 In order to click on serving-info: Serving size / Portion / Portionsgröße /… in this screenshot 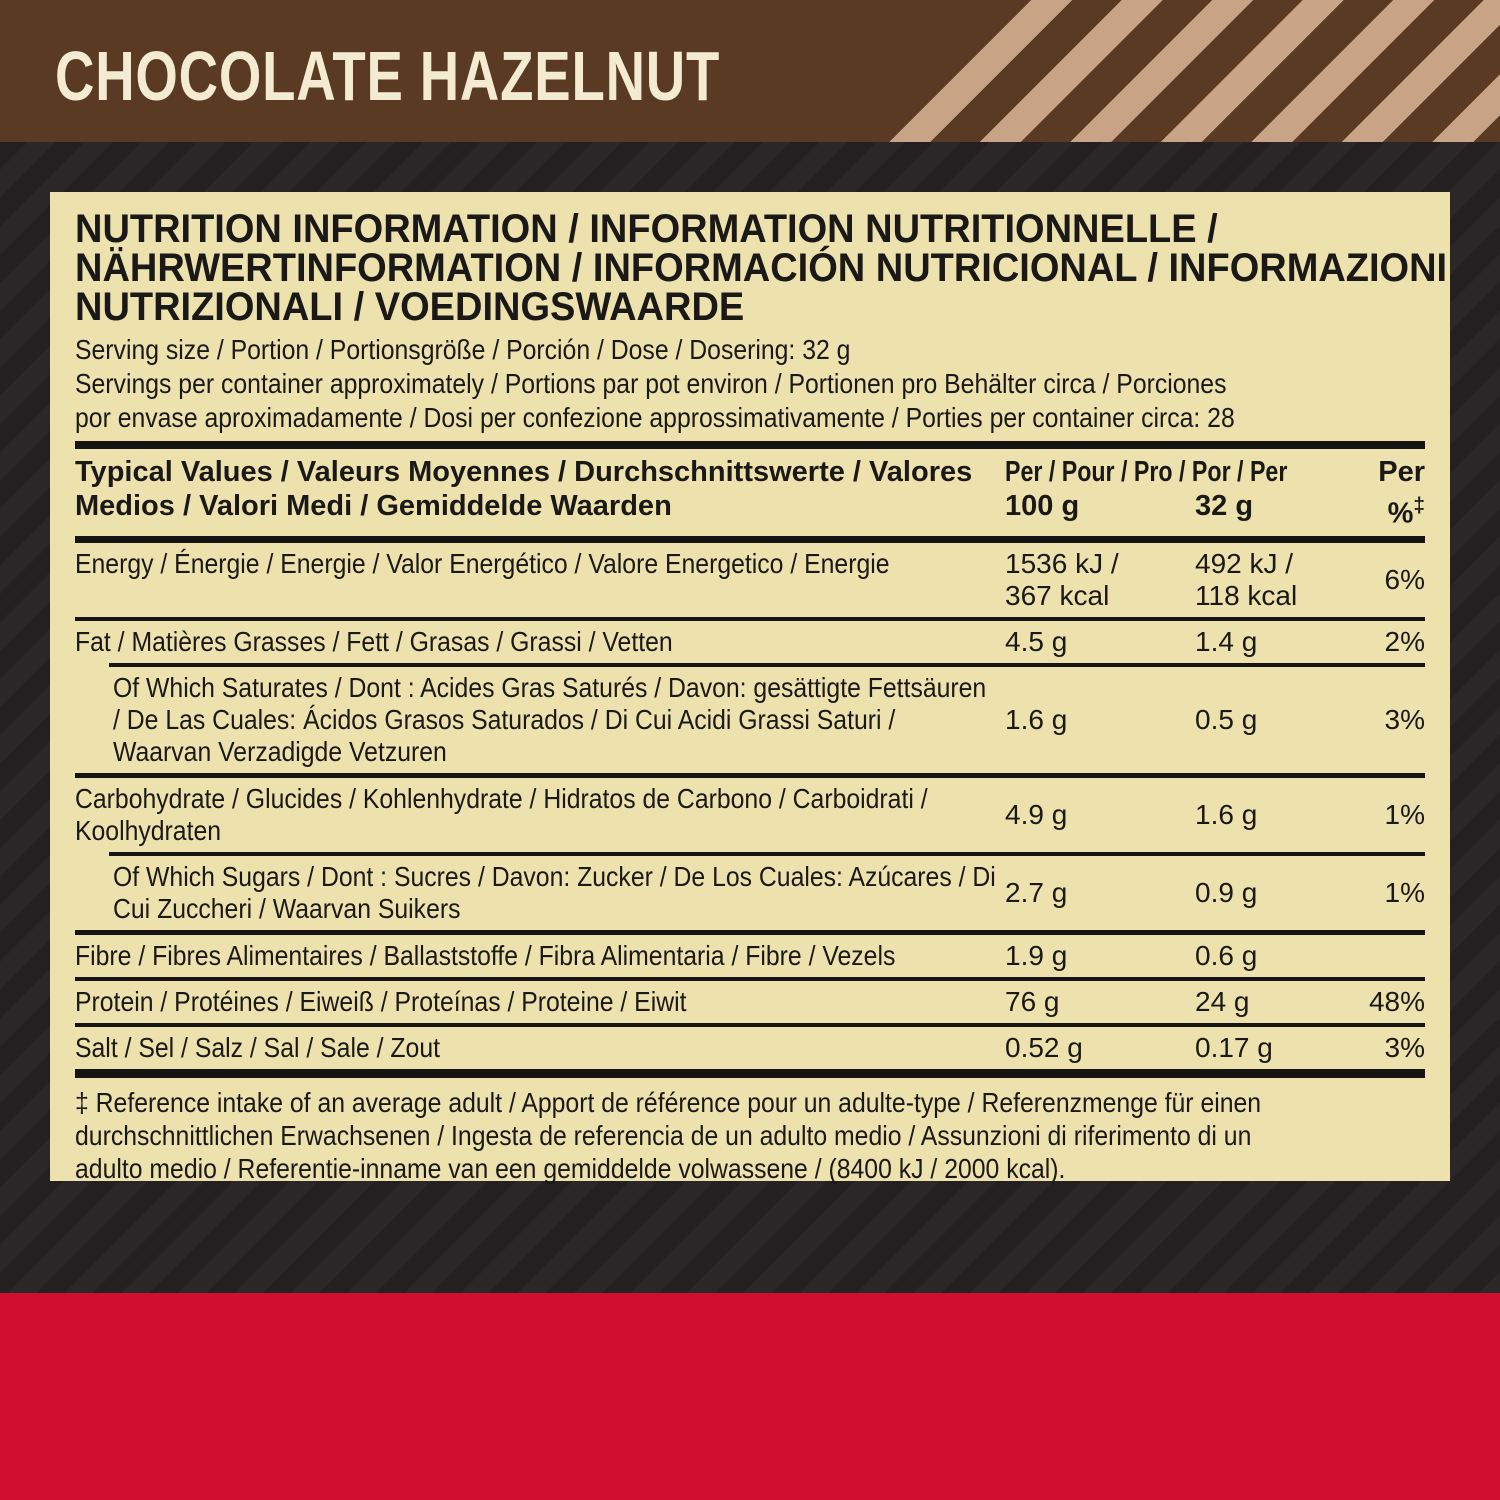, I will do `click(750, 384)`.